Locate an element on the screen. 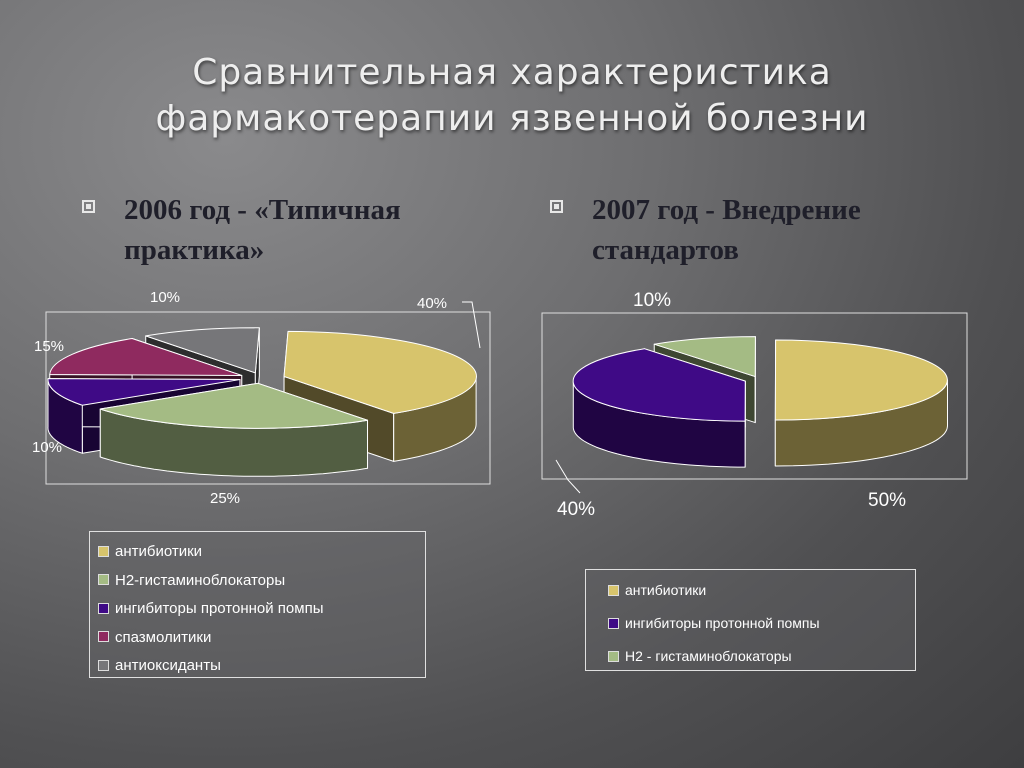  bullet-2007-line-1: 2007 год - Внедрение is located at coordinates (726, 210).